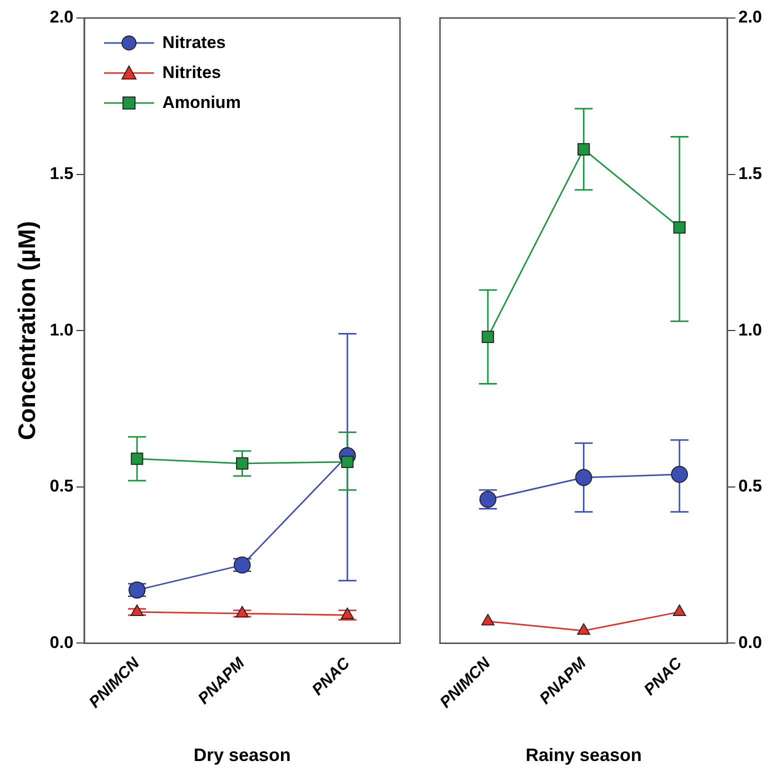 The image size is (775, 781). What do you see at coordinates (750, 173) in the screenshot?
I see `y2-tick-label: 1.5` at bounding box center [750, 173].